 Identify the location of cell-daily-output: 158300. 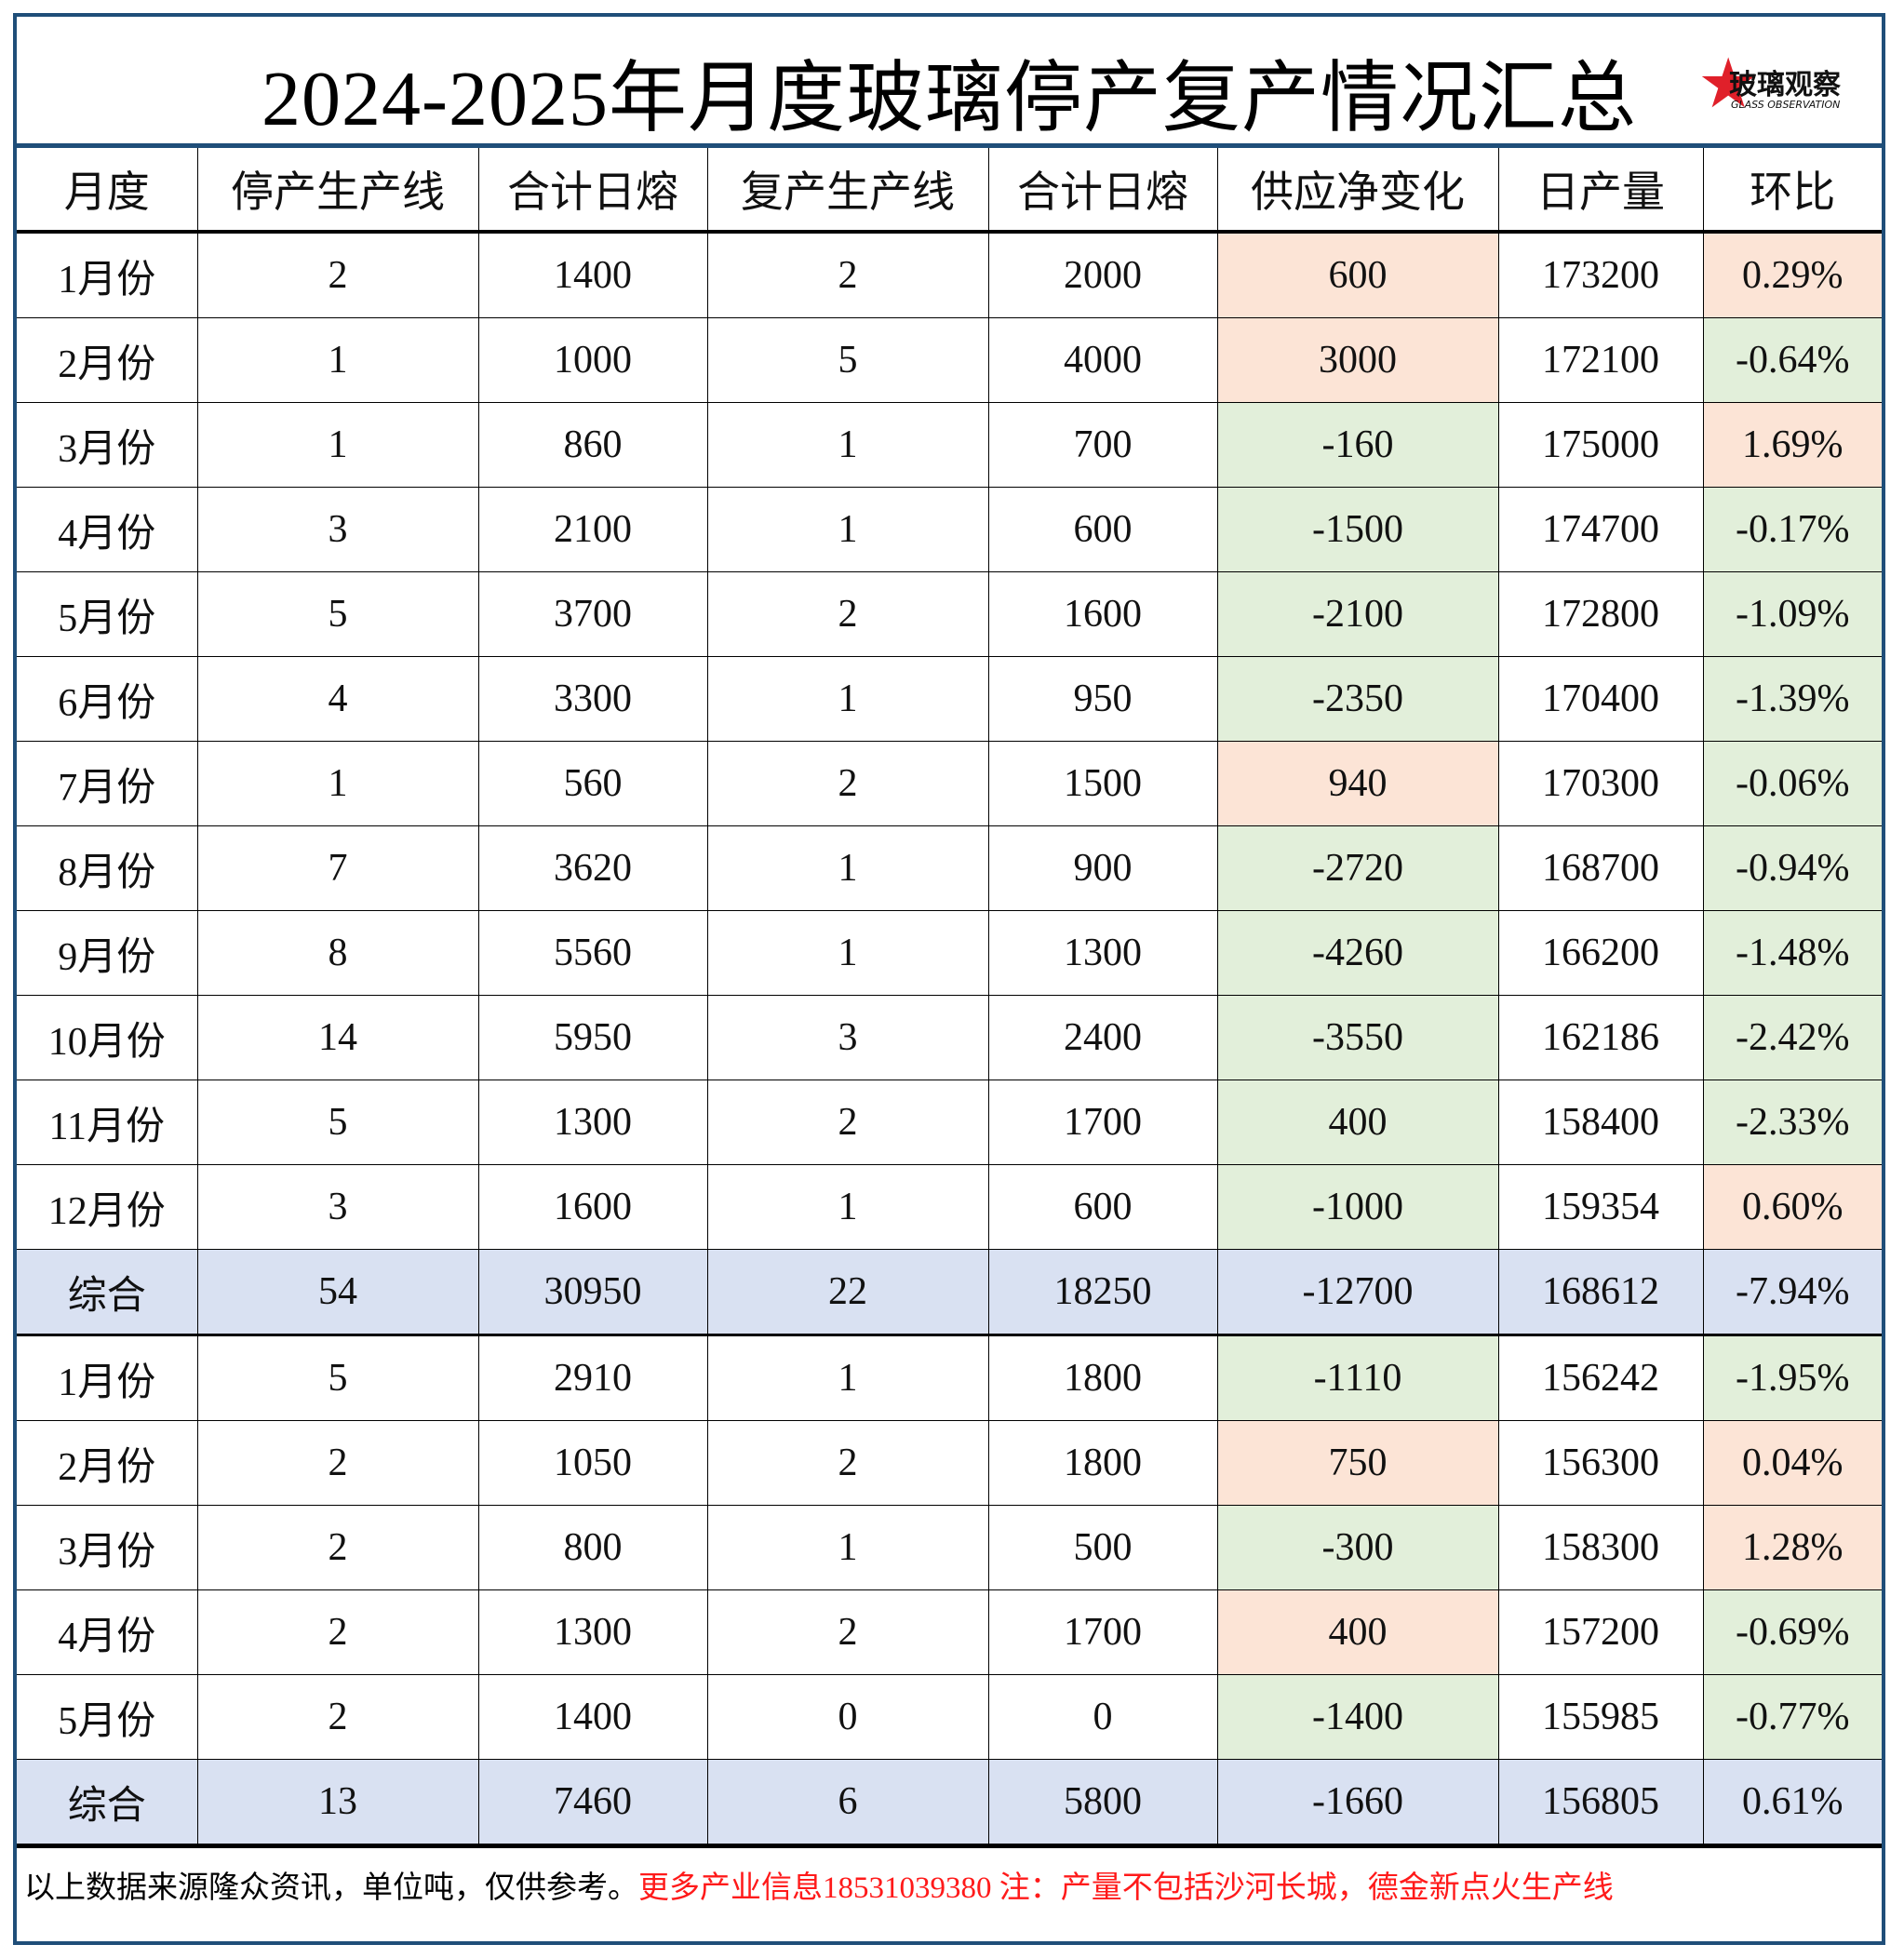
(1600, 1548).